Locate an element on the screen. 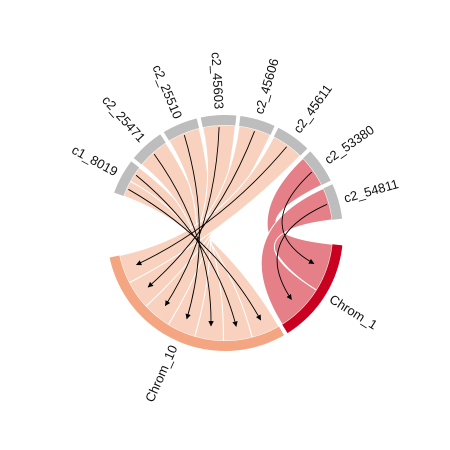  sector-label-chrom-10: Chrom_10 is located at coordinates (161, 374).